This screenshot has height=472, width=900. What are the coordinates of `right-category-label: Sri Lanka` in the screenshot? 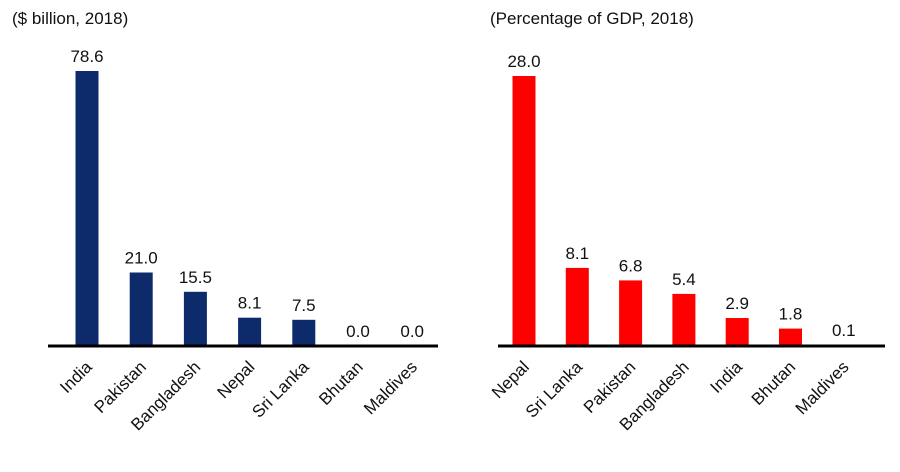 It's located at (554, 389).